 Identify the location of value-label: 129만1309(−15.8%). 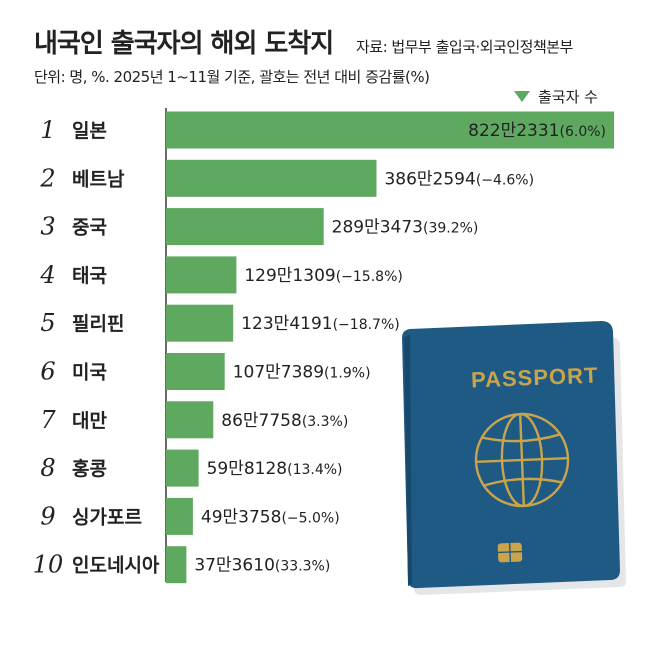
(323, 276).